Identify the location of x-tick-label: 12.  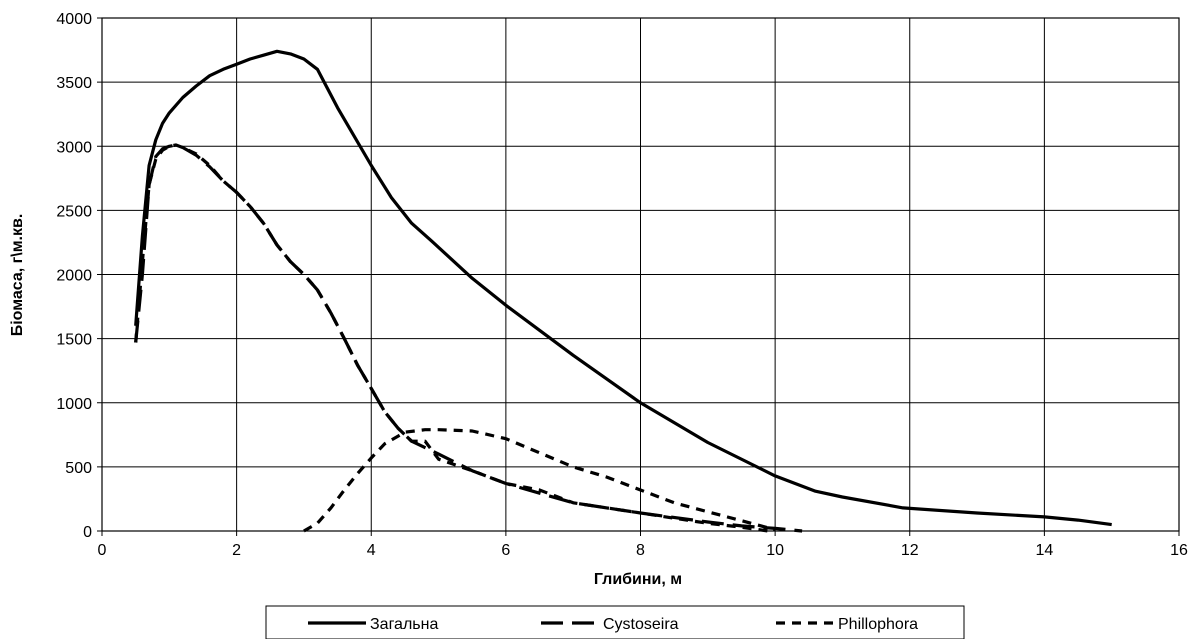
(910, 550).